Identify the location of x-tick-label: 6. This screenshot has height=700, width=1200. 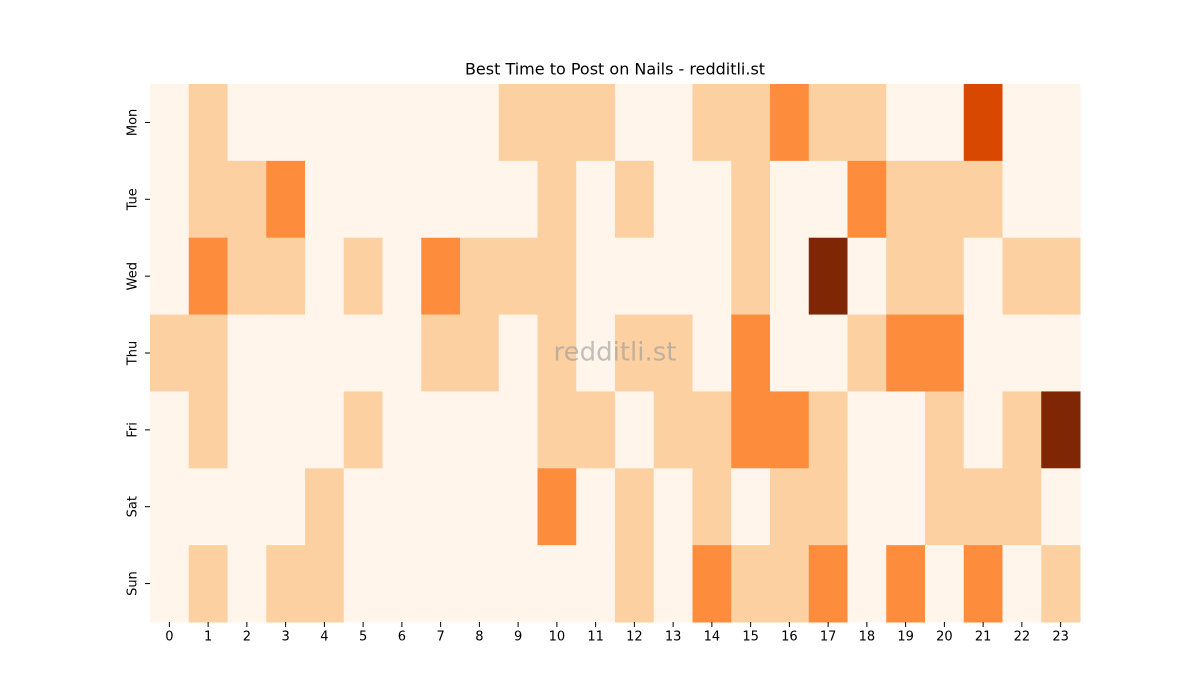
(402, 637).